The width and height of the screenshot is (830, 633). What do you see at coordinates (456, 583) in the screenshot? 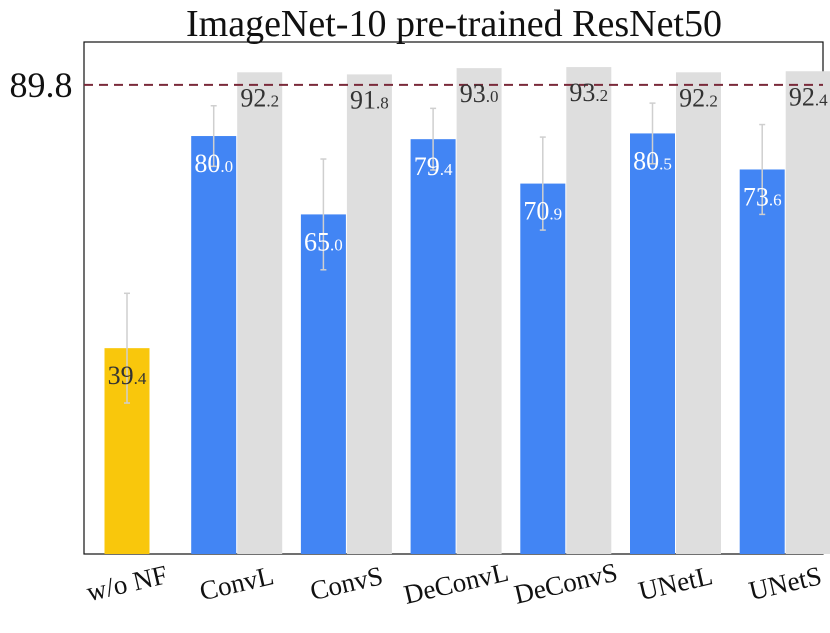
I see `category-tick-label: DeConvL` at bounding box center [456, 583].